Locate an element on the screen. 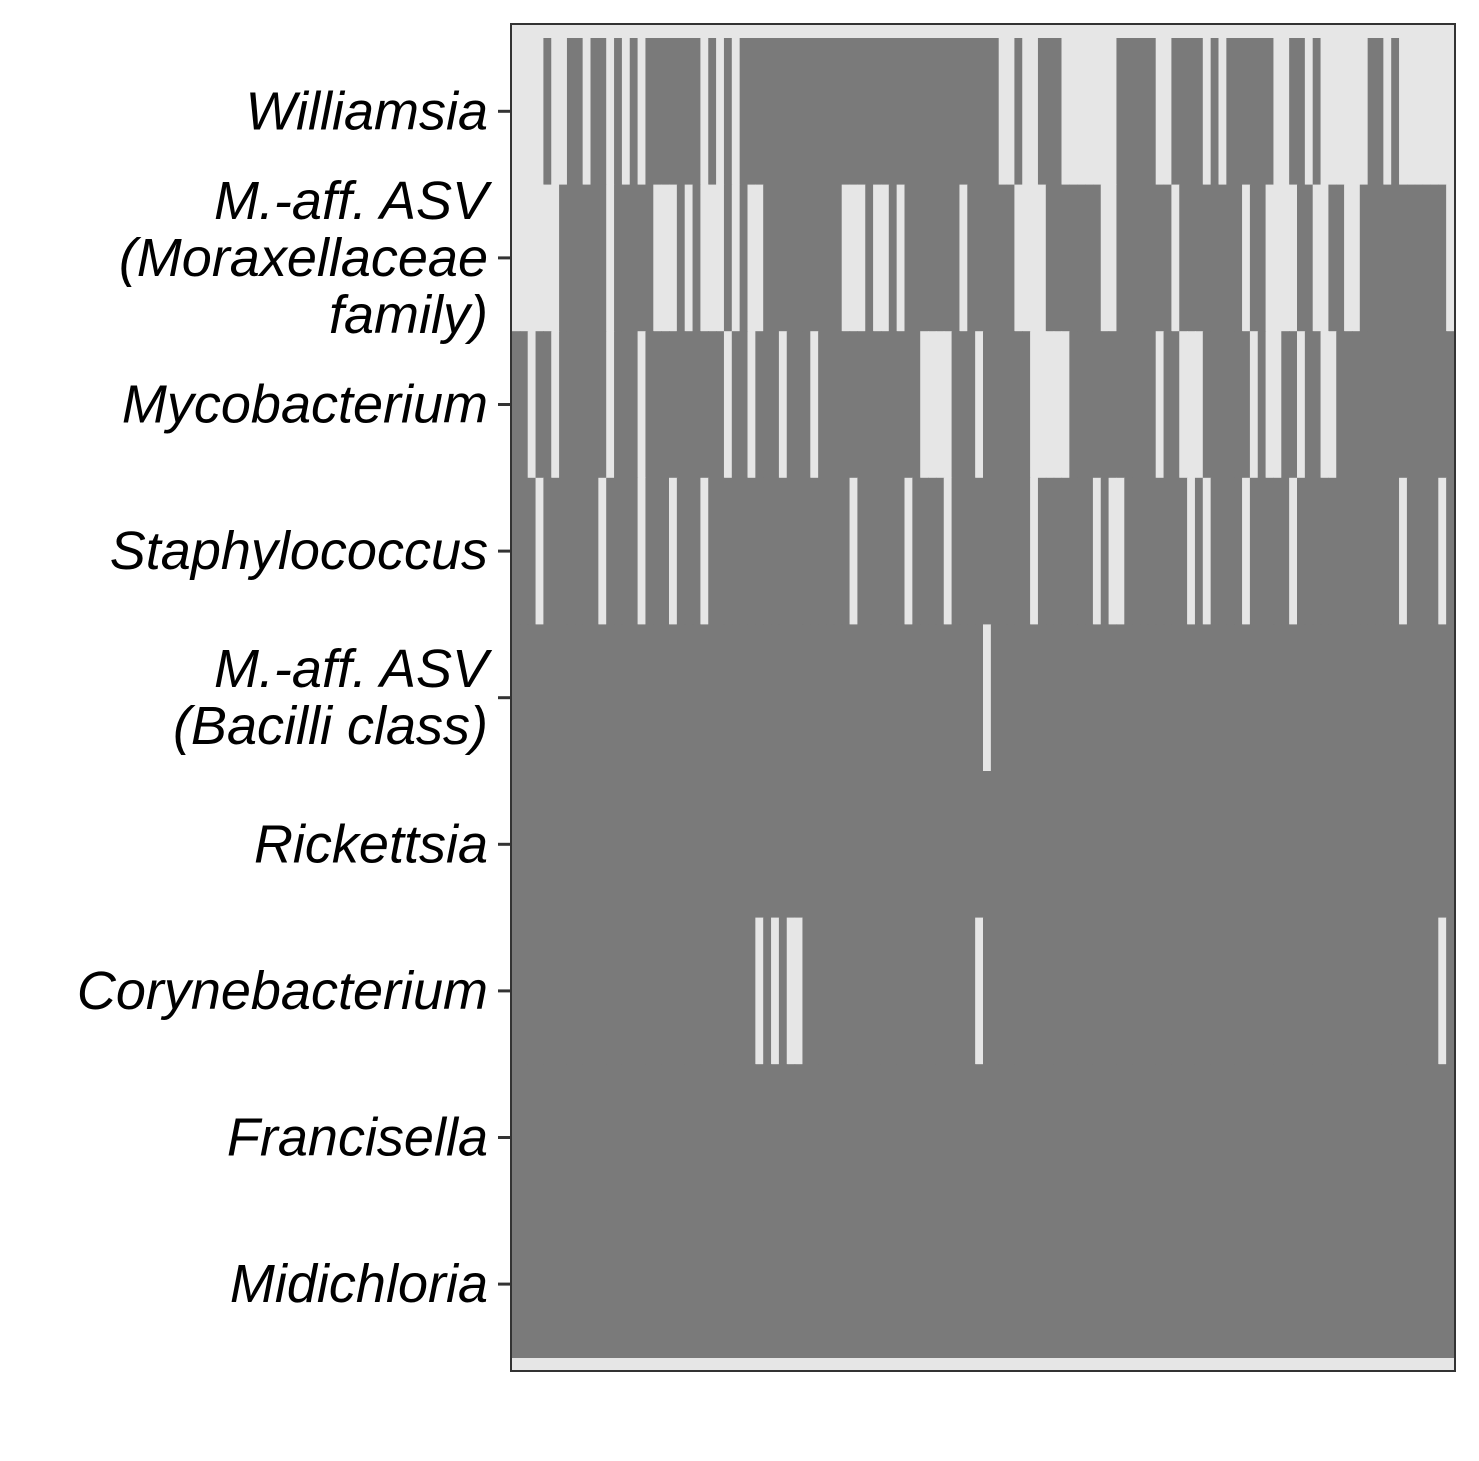 The height and width of the screenshot is (1461, 1479). y-tick-label: Francisella is located at coordinates (357, 1138).